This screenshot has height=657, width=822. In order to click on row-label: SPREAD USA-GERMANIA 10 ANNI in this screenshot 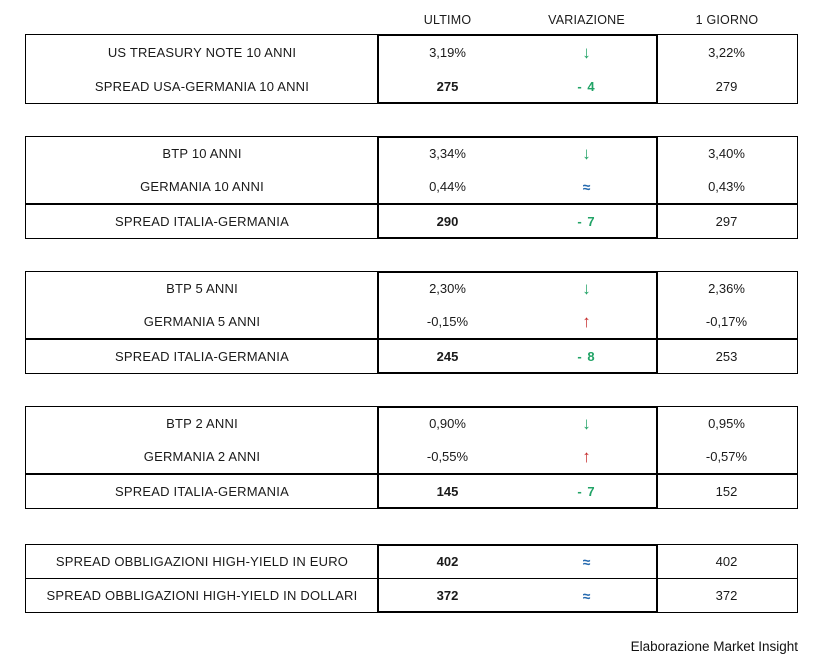, I will do `click(202, 86)`.